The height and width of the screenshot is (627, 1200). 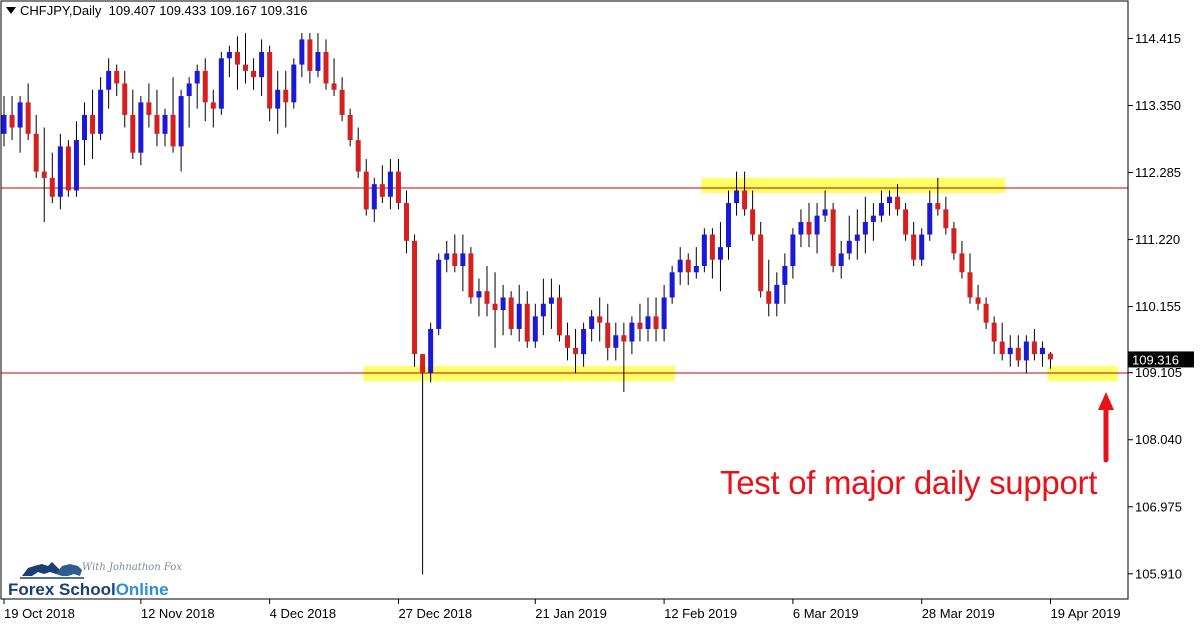 I want to click on brand-logo: With Johnathon Fox Forex SchoolOnline, so click(x=101, y=580).